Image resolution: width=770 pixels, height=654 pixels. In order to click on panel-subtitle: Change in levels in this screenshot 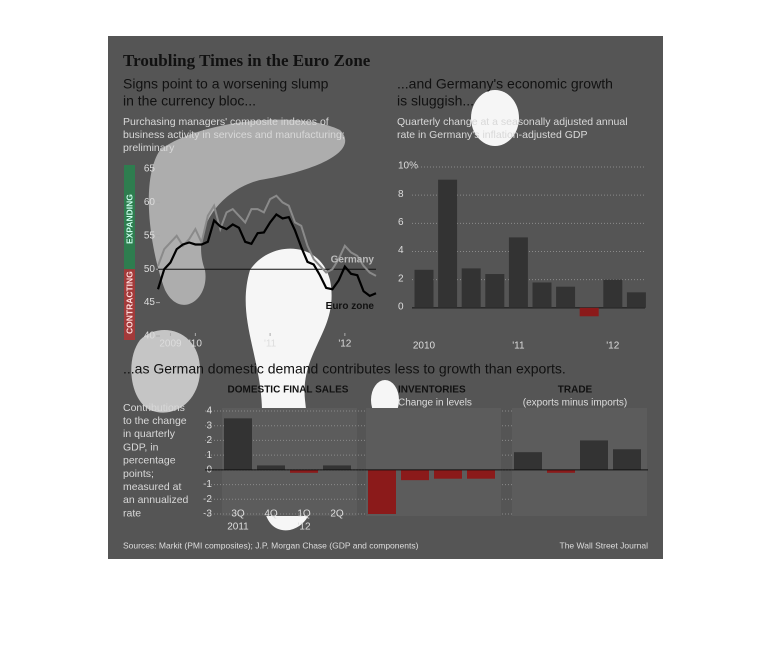, I will do `click(435, 403)`.